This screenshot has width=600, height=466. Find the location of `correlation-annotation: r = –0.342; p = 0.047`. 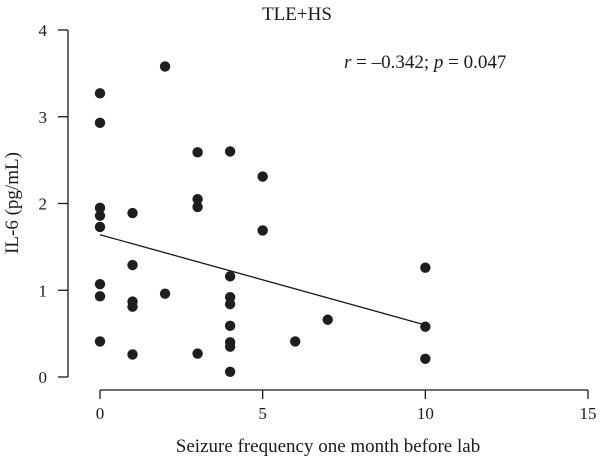

correlation-annotation: r = –0.342; p = 0.047 is located at coordinates (425, 62).